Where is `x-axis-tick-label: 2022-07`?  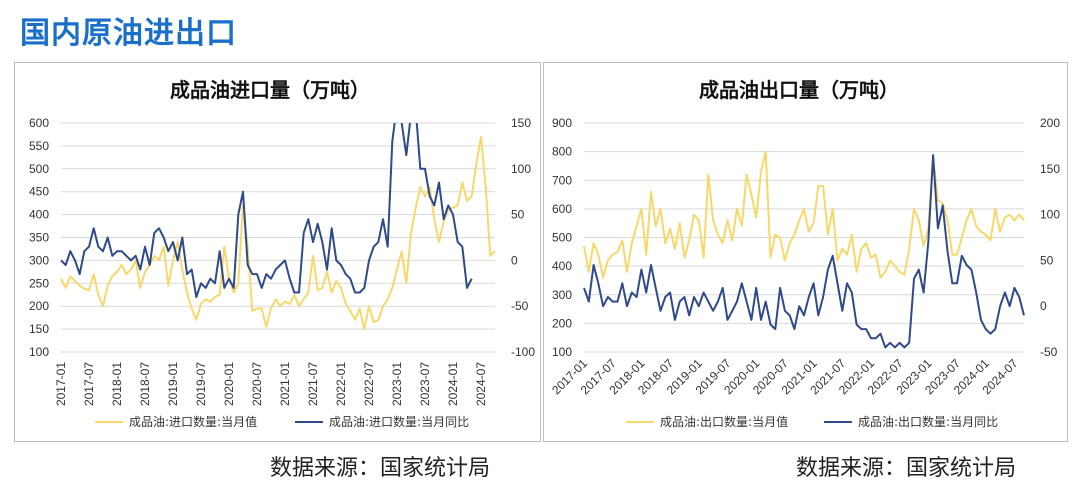
x-axis-tick-label: 2022-07 is located at coordinates (369, 384).